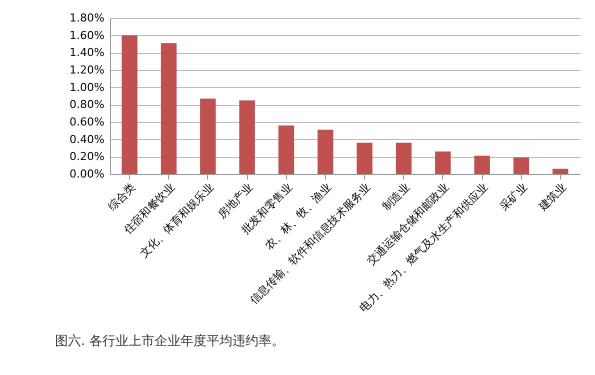 The width and height of the screenshot is (595, 375). Describe the element at coordinates (87, 70) in the screenshot. I see `y-tick-label: 1.20%` at that location.